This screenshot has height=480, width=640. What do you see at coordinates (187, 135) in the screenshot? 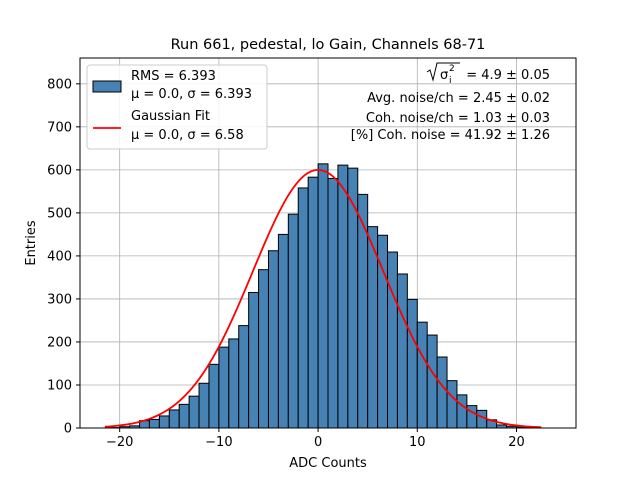
I see `legend-fit-params: μ = 0.0, σ = 6.58` at bounding box center [187, 135].